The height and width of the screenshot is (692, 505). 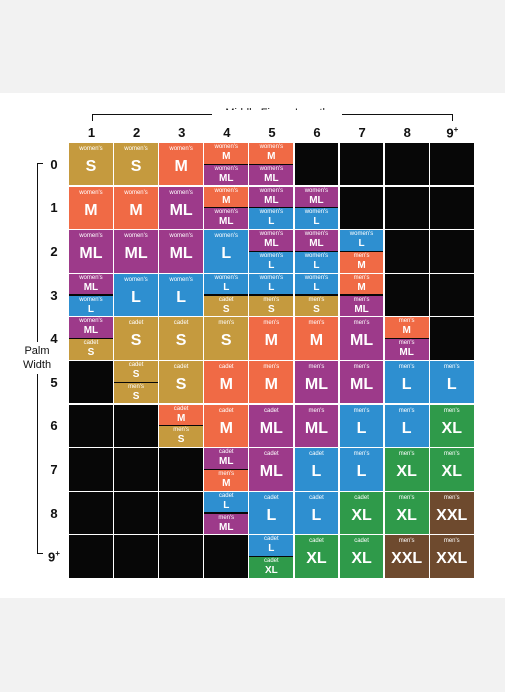 I want to click on size-cell-r4-c2: cadet S, so click(x=136, y=338).